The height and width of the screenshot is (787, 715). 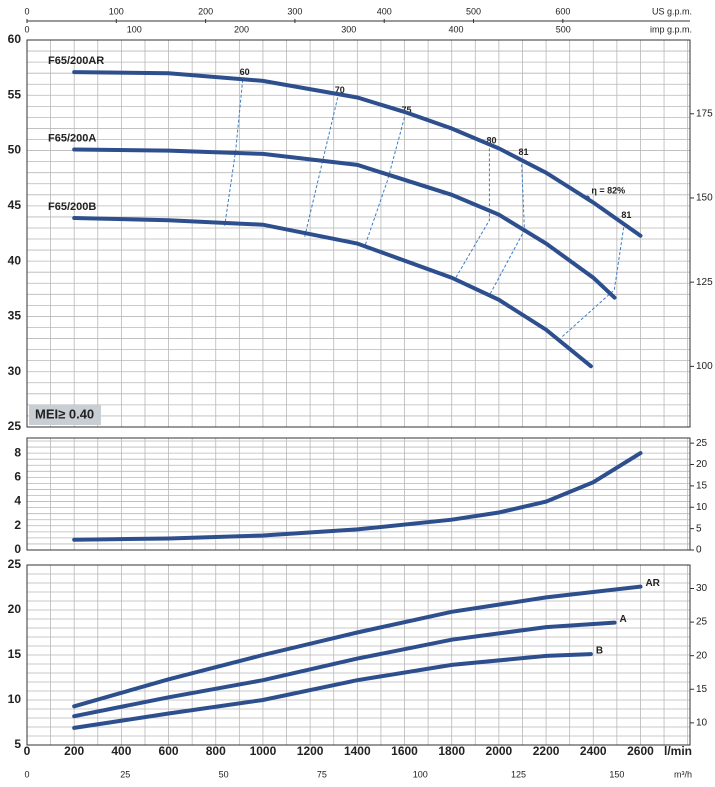 What do you see at coordinates (683, 774) in the screenshot?
I see `x-axis-unit: m³/h` at bounding box center [683, 774].